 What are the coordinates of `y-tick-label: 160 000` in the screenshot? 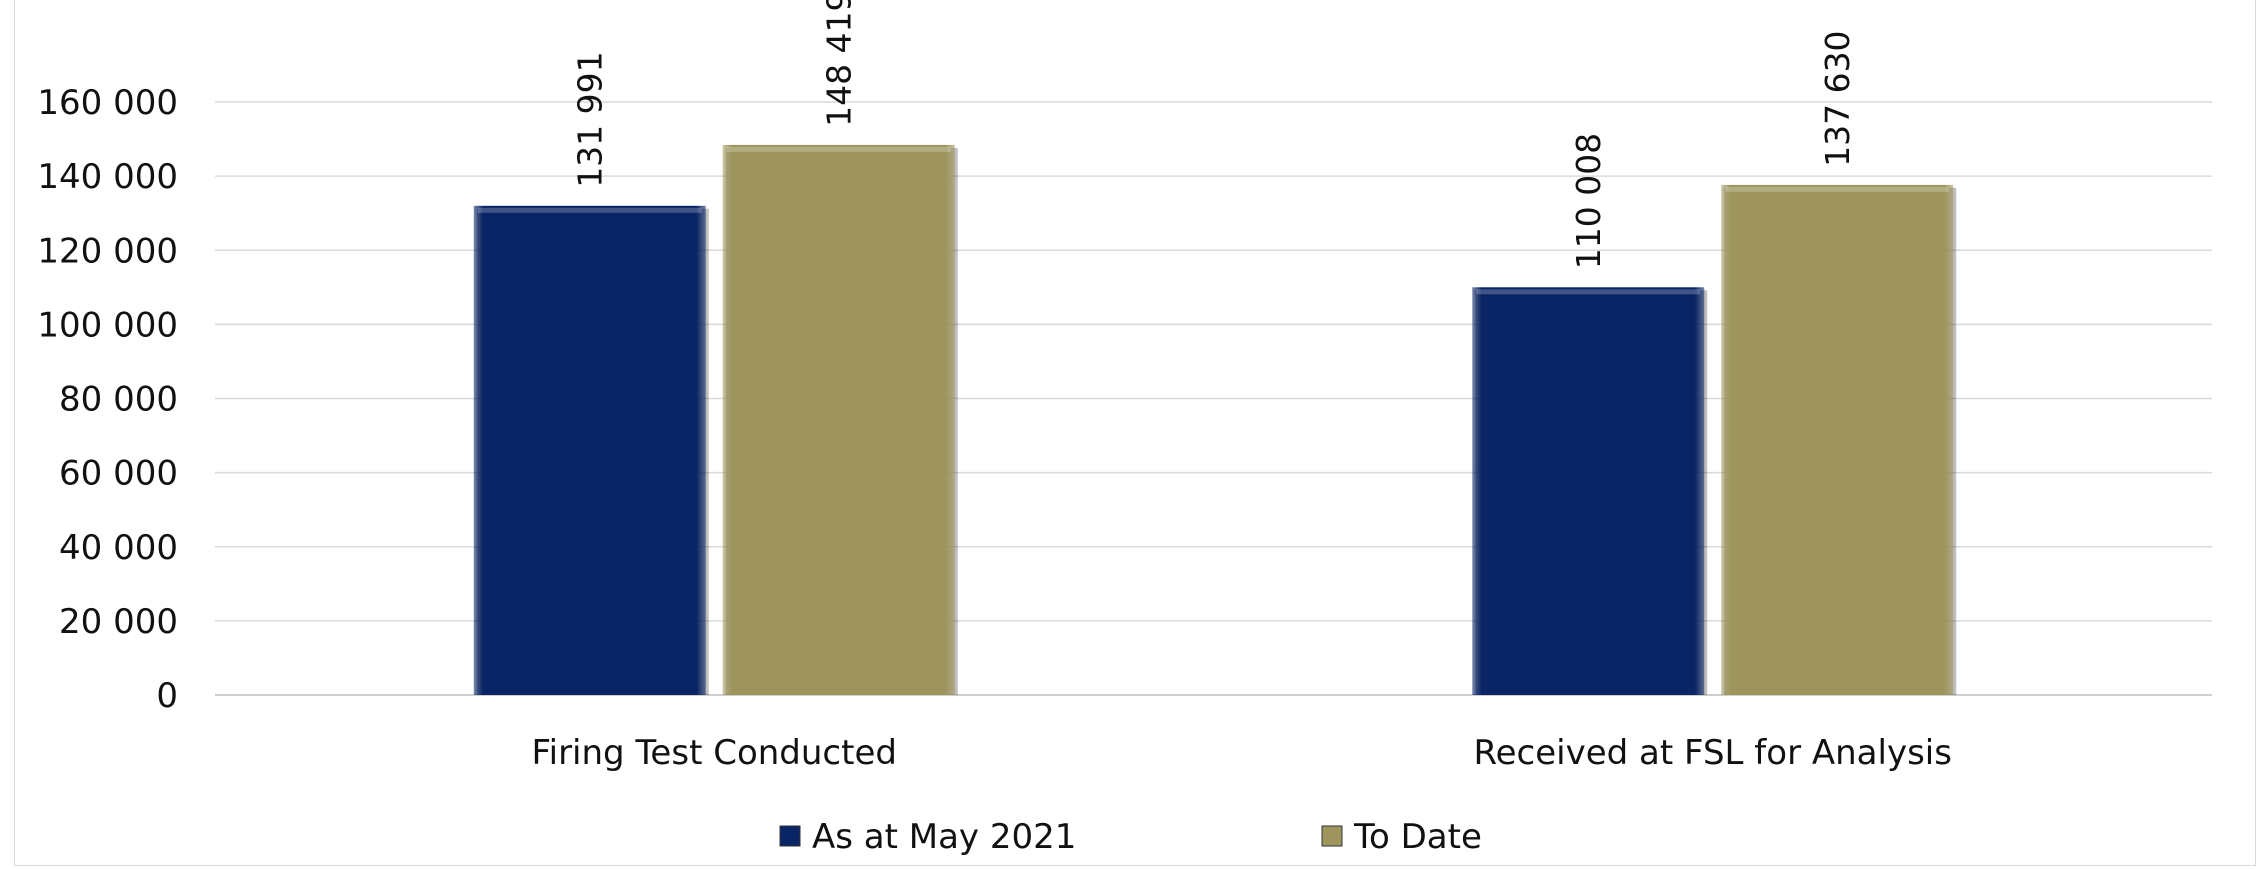 It's located at (107, 103).